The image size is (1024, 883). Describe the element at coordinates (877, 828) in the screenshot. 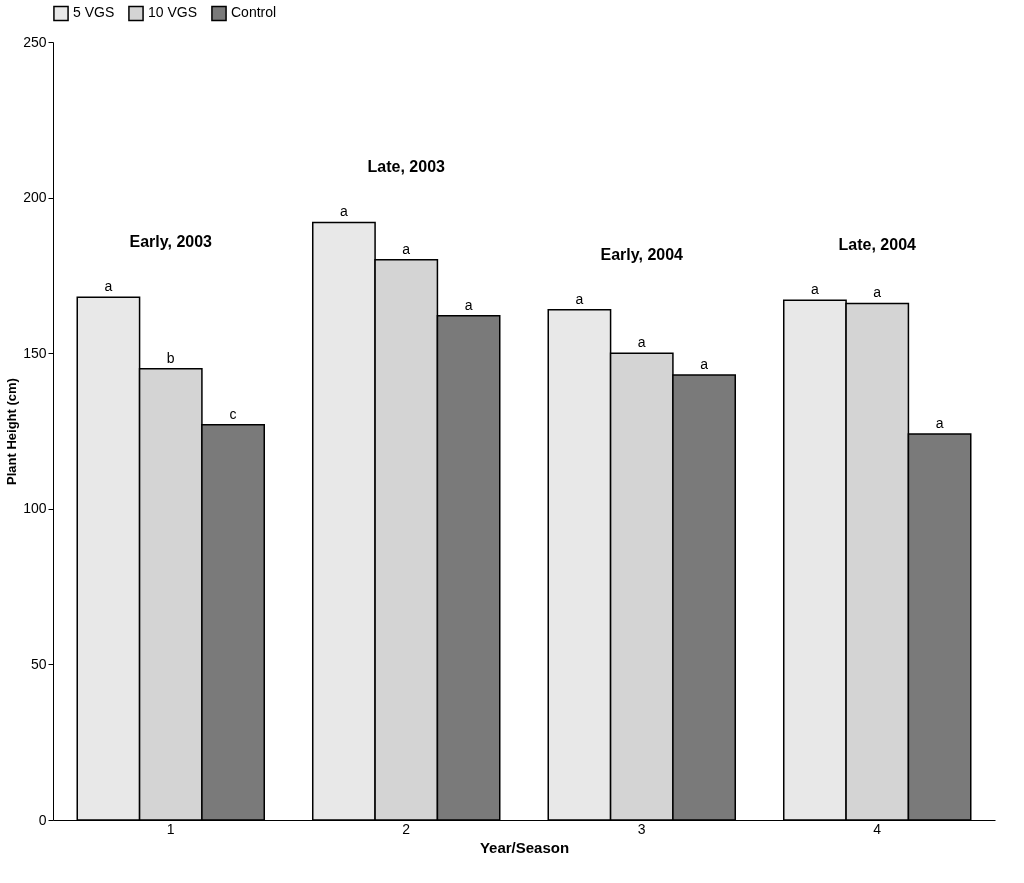

I see `x-tick-label: 4` at that location.